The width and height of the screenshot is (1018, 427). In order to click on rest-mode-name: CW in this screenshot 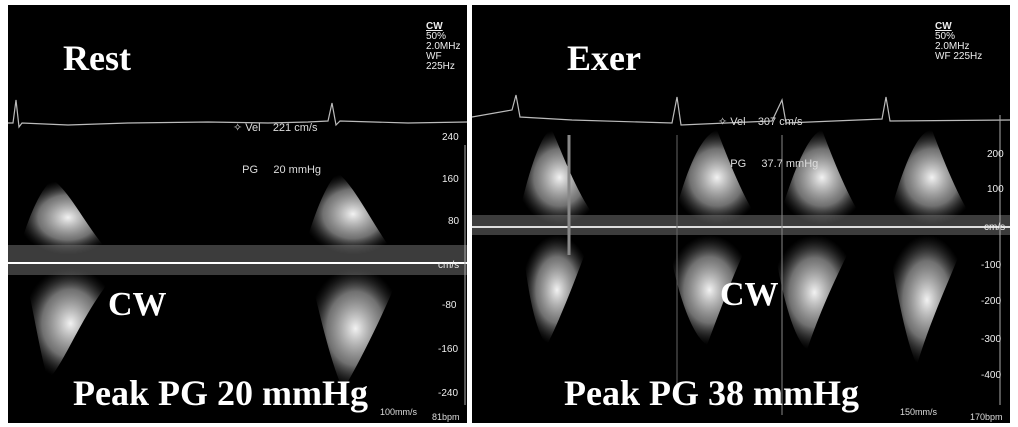, I will do `click(434, 26)`.